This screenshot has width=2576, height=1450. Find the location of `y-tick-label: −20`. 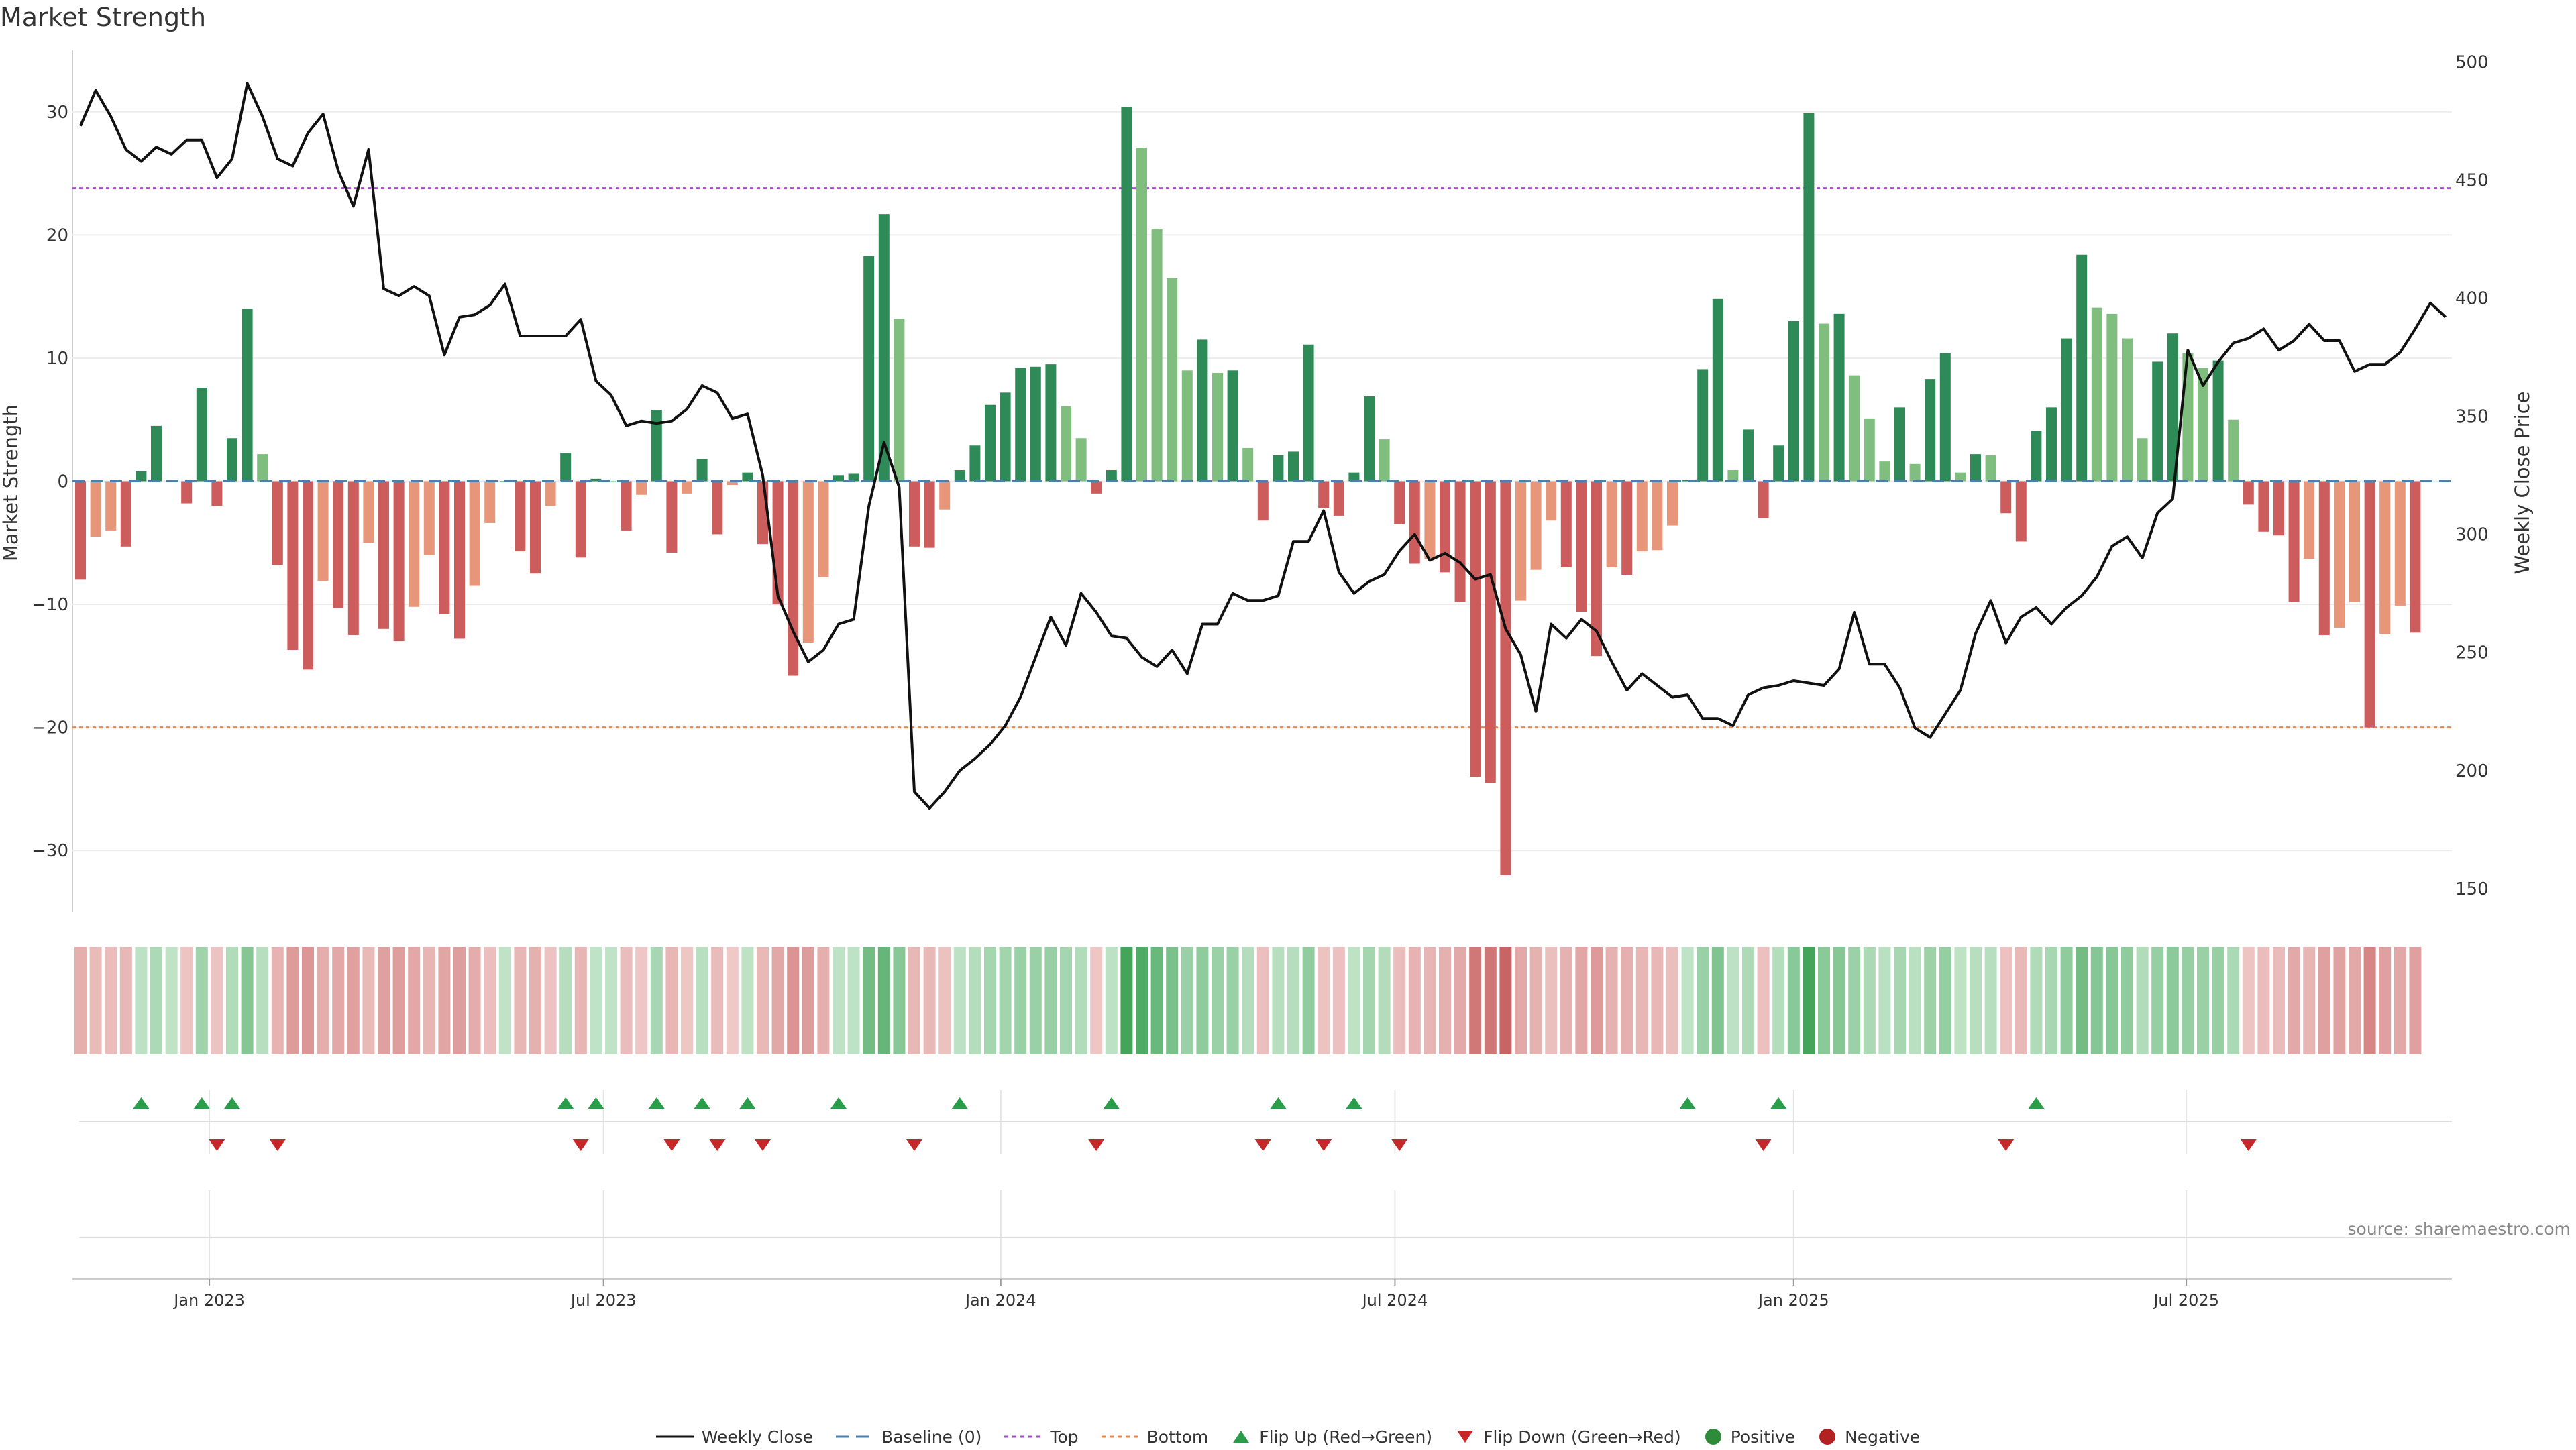

y-tick-label: −20 is located at coordinates (50, 728).